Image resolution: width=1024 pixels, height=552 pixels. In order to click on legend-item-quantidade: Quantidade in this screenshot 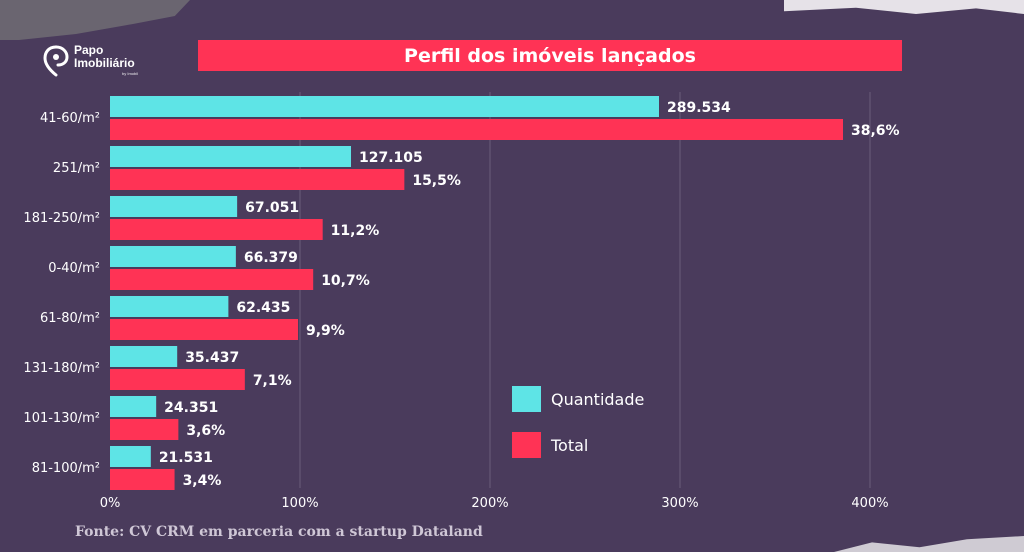, I will do `click(578, 399)`.